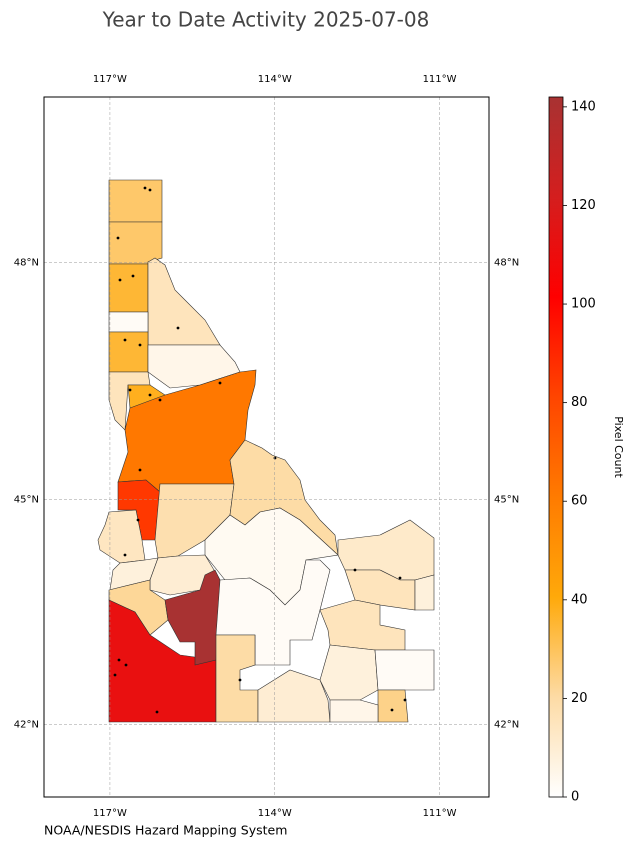 This screenshot has height=853, width=636. I want to click on colorbar-tick-label: 100, so click(583, 304).